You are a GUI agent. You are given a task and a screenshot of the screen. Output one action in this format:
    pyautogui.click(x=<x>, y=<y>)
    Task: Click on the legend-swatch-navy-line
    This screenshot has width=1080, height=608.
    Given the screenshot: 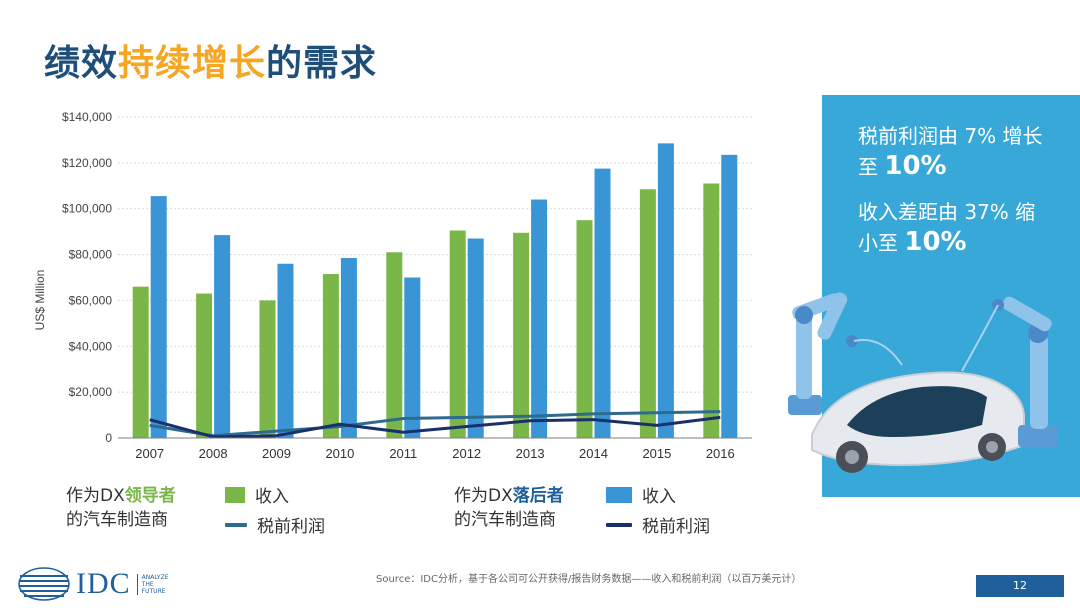 What is the action you would take?
    pyautogui.click(x=619, y=524)
    